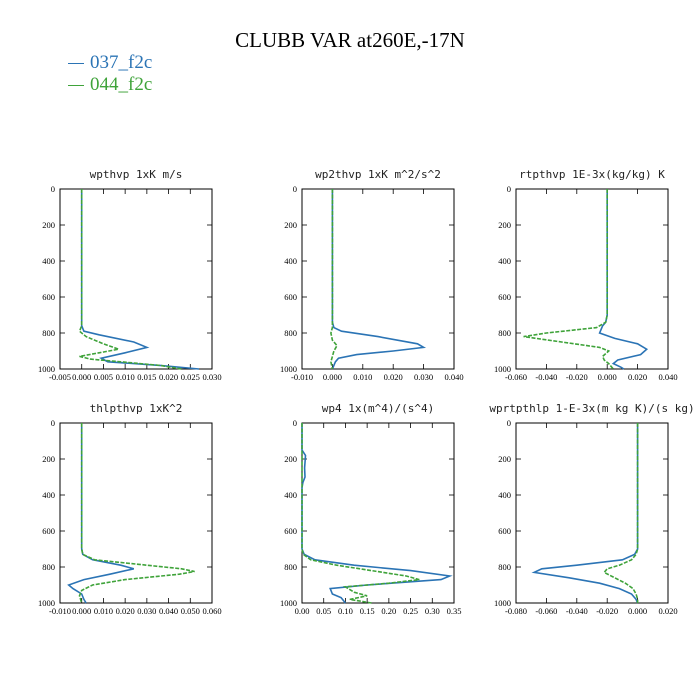 Image resolution: width=700 pixels, height=700 pixels. Describe the element at coordinates (388, 611) in the screenshot. I see `x-tick-label: 0.20` at that location.